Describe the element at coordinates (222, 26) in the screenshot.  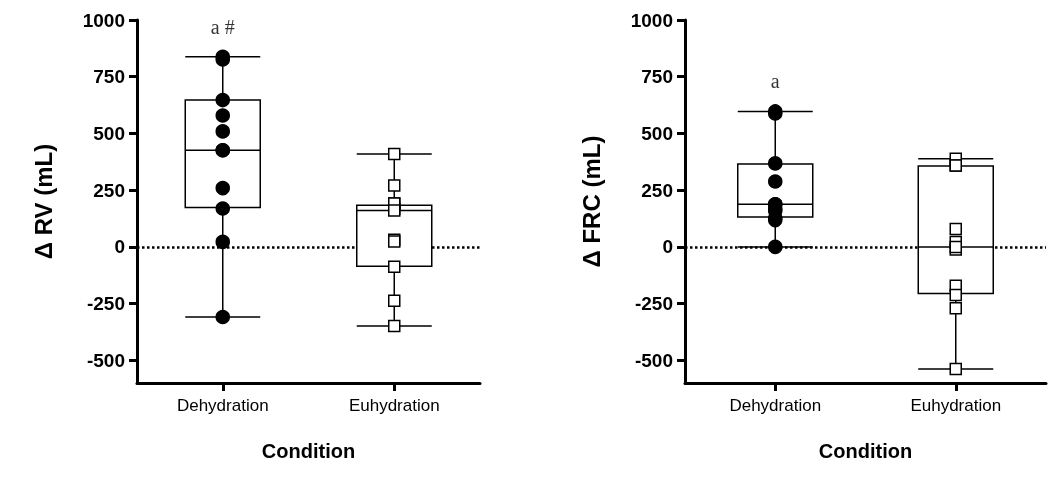
I see `annotation: a #` at that location.